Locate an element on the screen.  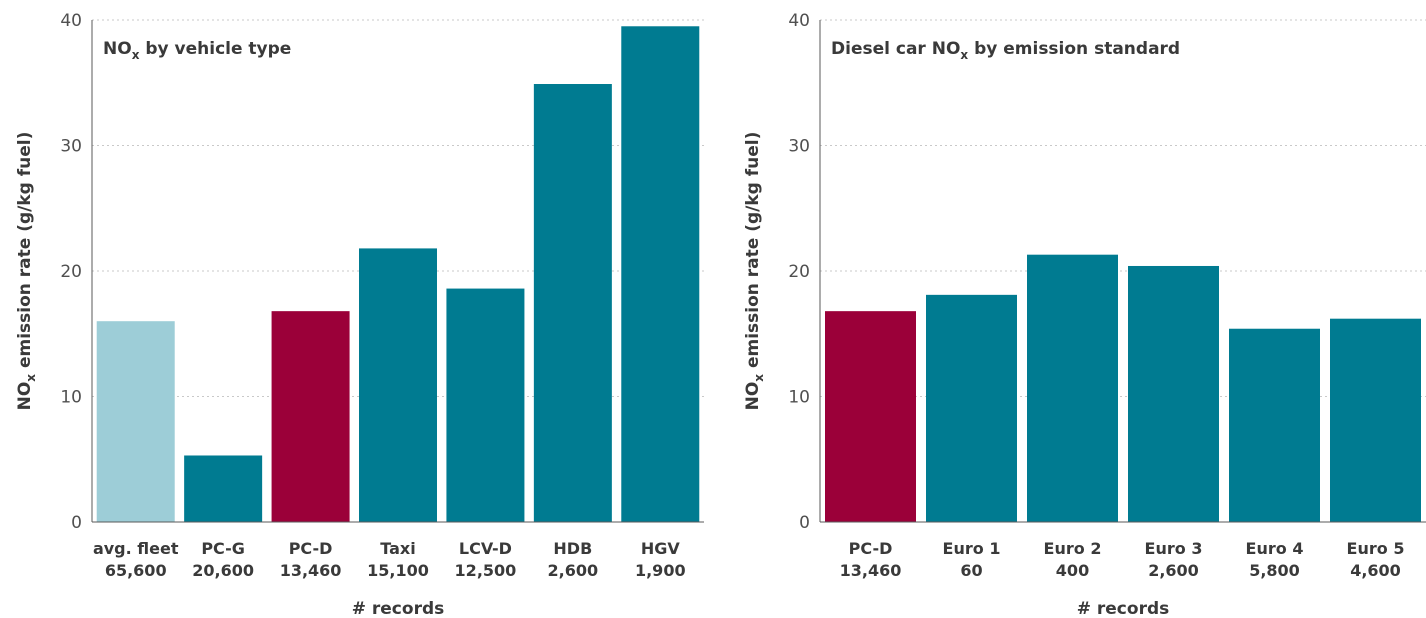
bar-hdb is located at coordinates (572, 303).